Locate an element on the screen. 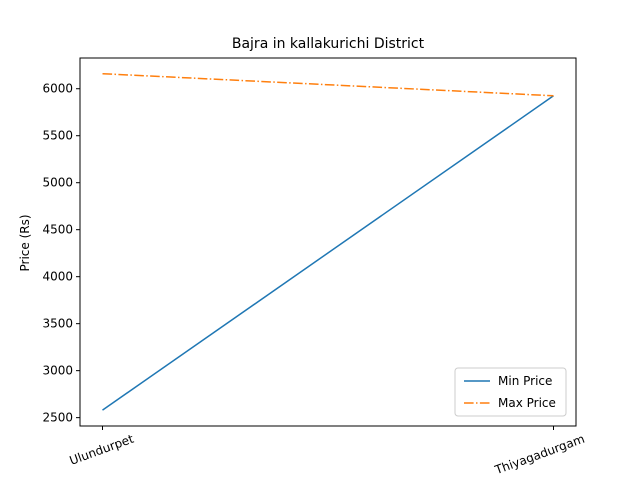  legend-box is located at coordinates (510, 392).